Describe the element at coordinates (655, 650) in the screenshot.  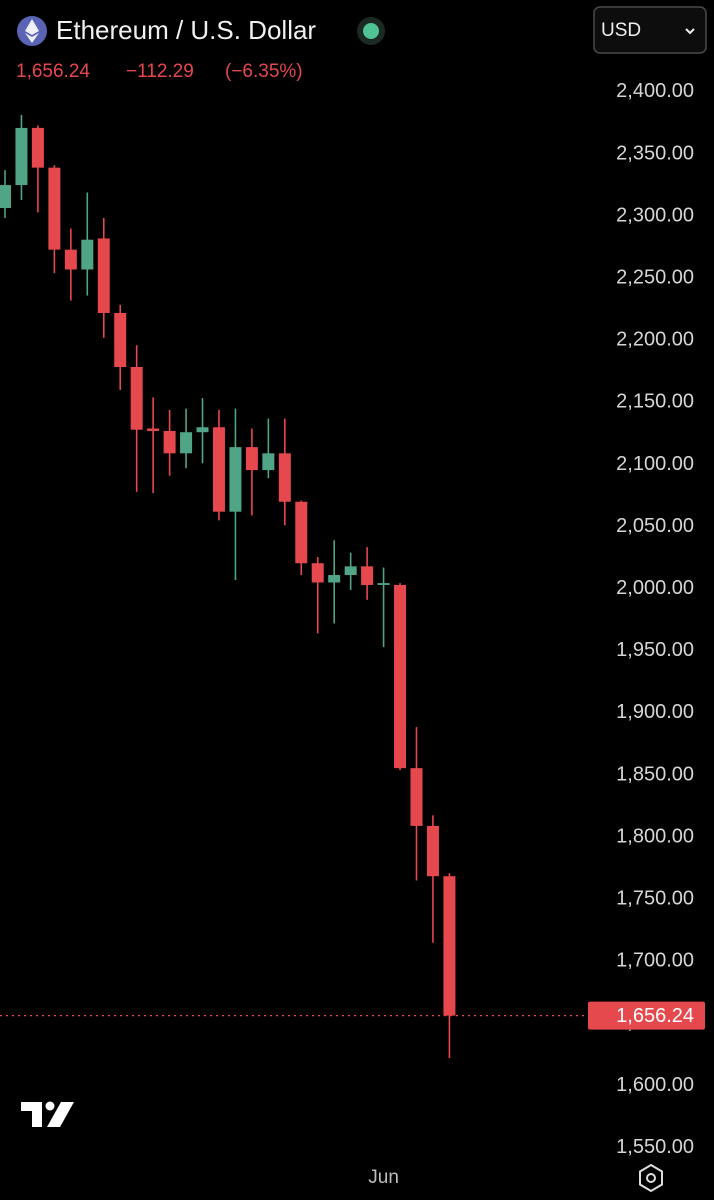
I see `y-tick-label: 1,950.00` at that location.